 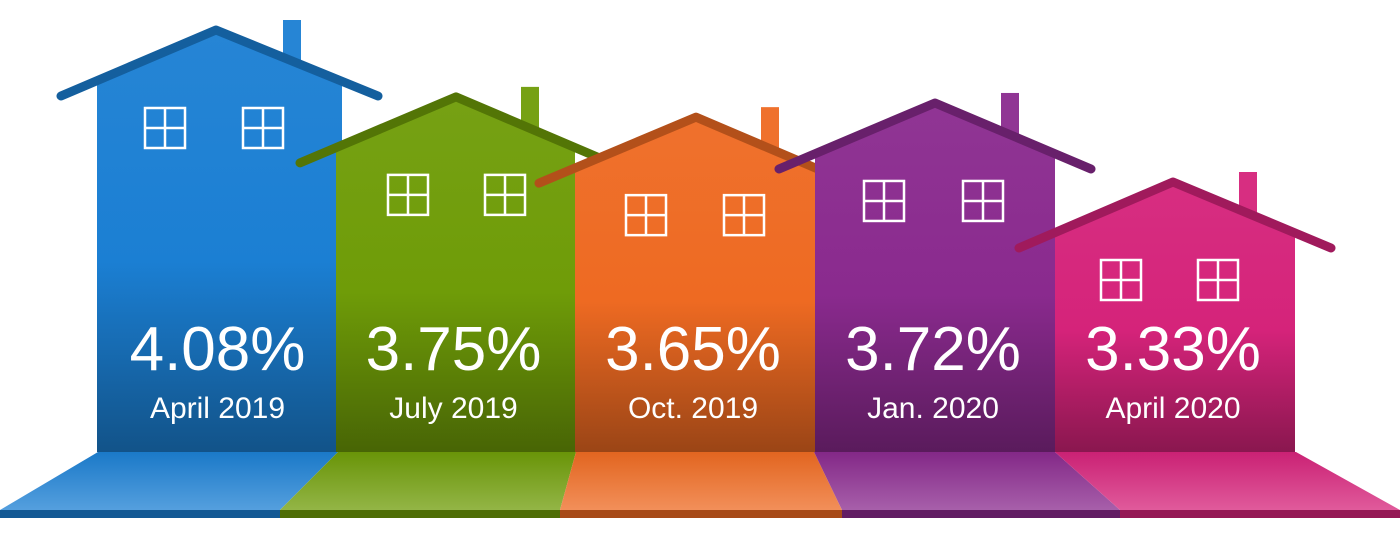 What do you see at coordinates (453, 408) in the screenshot?
I see `category-label: July 2019` at bounding box center [453, 408].